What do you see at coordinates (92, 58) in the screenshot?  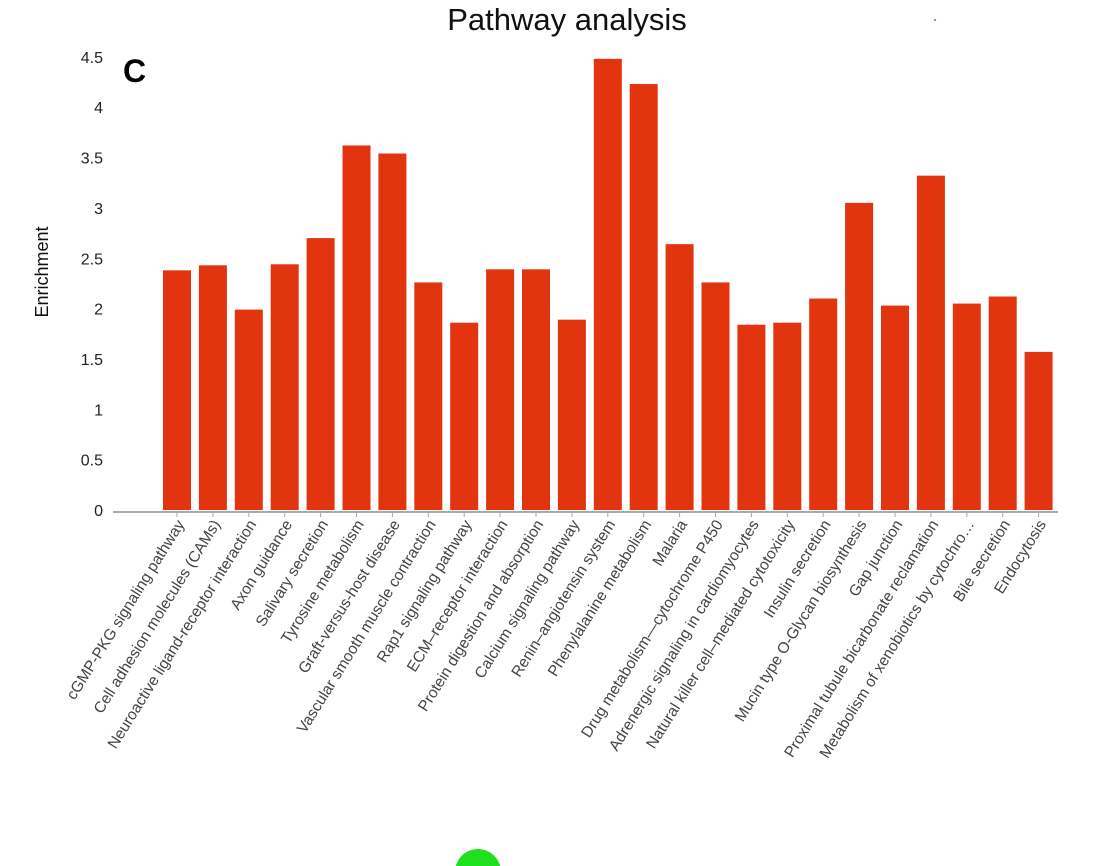 I see `y-tick-label: 4.5` at bounding box center [92, 58].